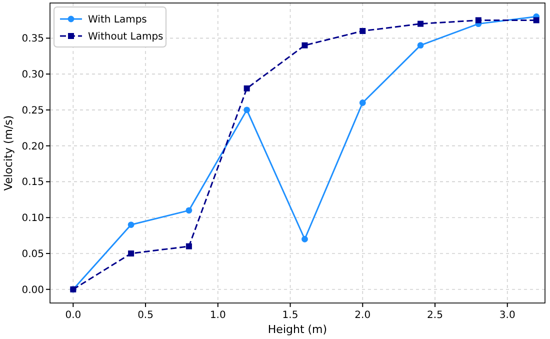  Describe the element at coordinates (33, 290) in the screenshot. I see `y-tick-label: 0.00` at that location.